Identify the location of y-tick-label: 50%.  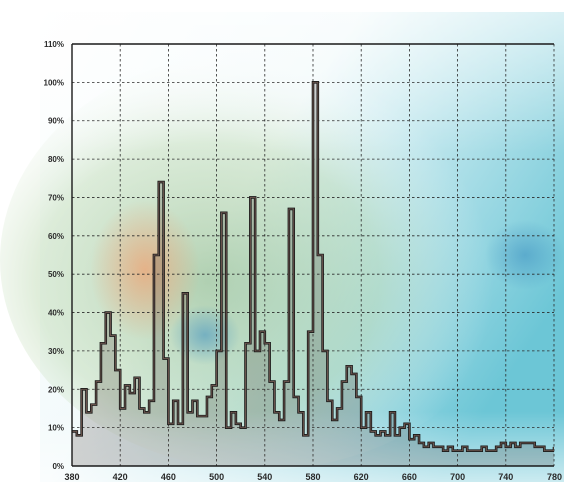
(56, 274).